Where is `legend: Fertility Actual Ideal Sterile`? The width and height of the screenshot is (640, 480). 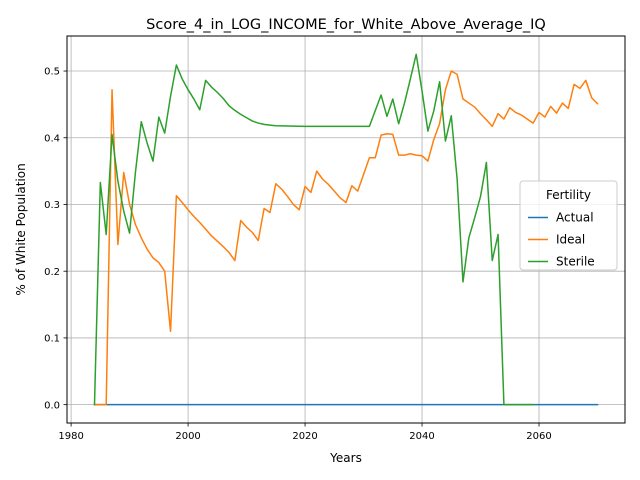 legend: Fertility Actual Ideal Sterile is located at coordinates (568, 225).